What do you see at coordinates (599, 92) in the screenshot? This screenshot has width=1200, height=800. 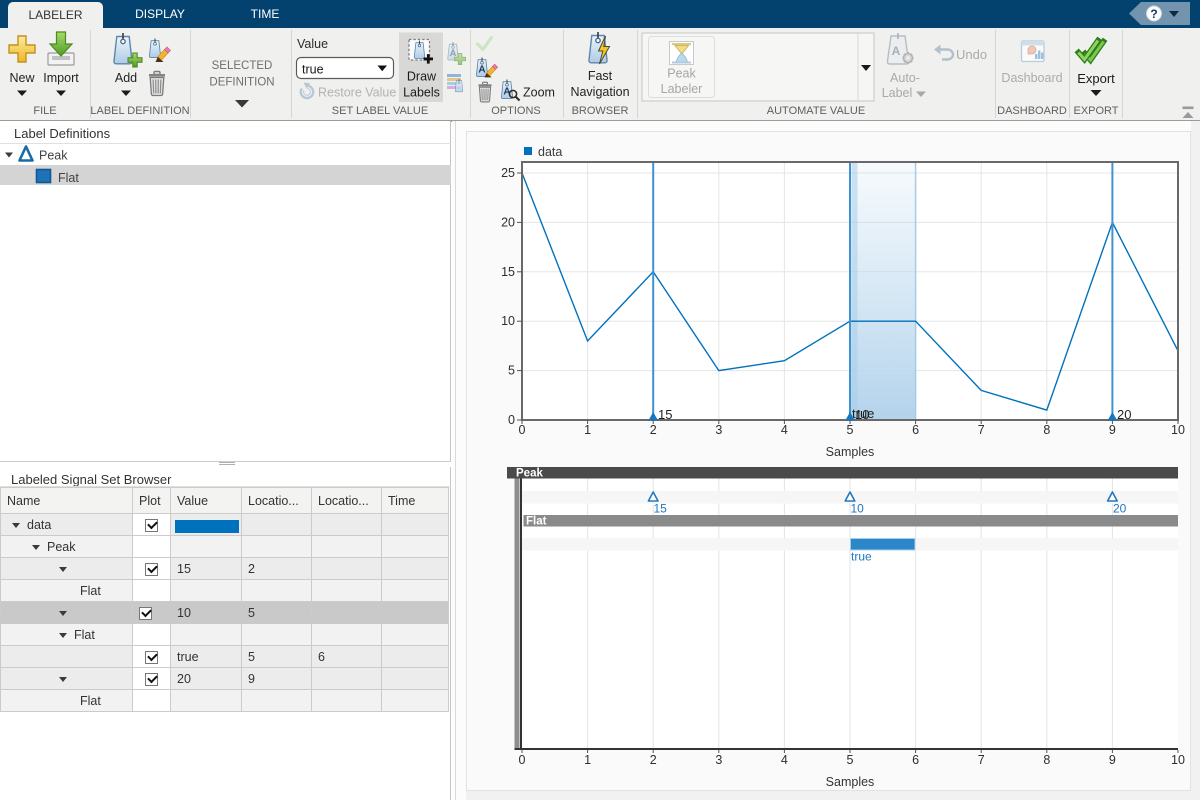 I see `svg-text: Navigation` at bounding box center [599, 92].